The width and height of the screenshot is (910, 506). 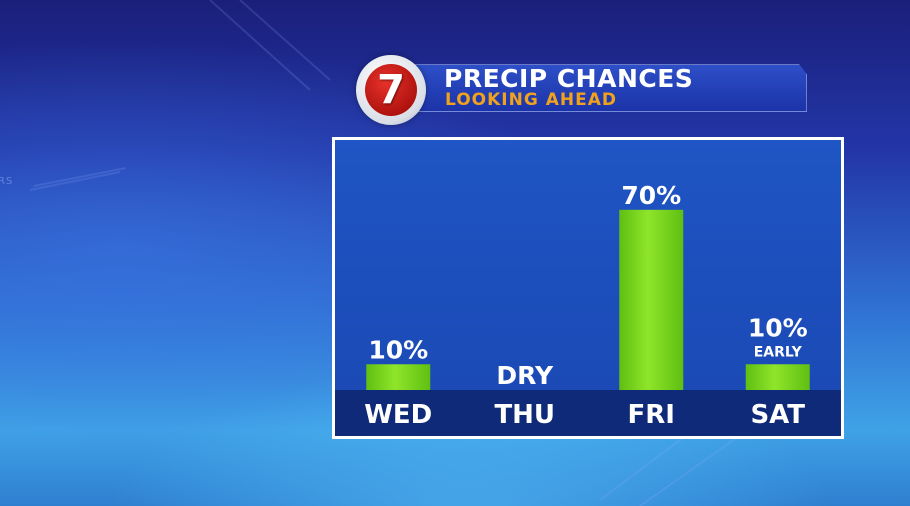 I want to click on logo-badge: 7, so click(x=391, y=90).